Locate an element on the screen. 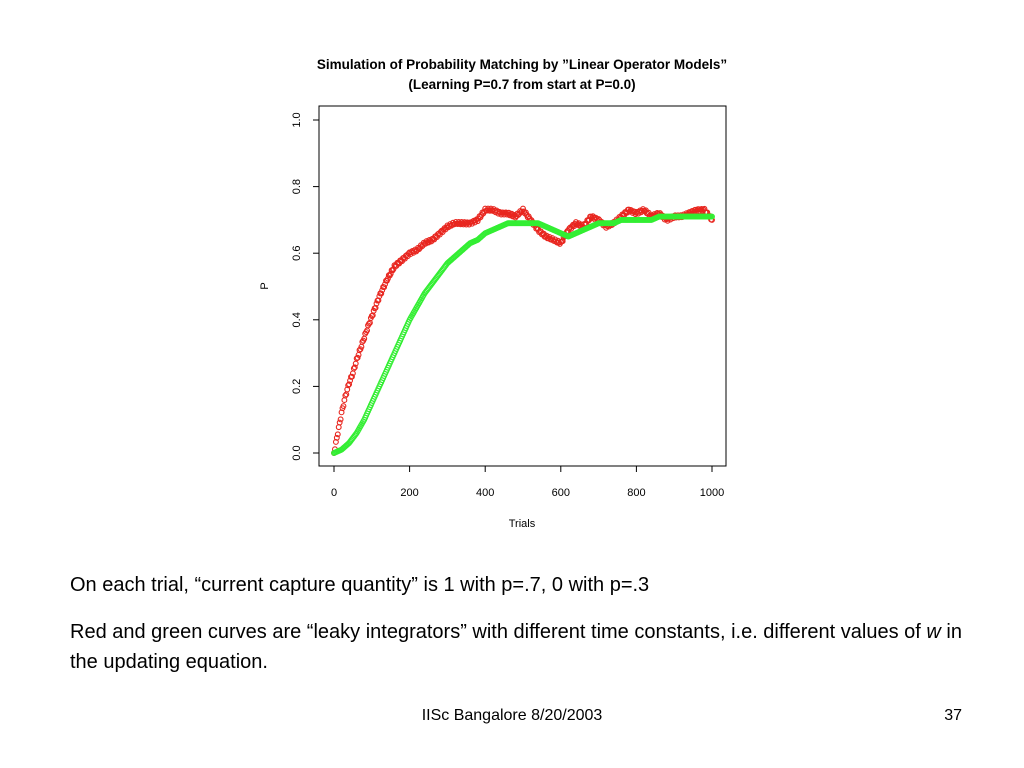 This screenshot has width=1024, height=768. page-number: 37 is located at coordinates (953, 715).